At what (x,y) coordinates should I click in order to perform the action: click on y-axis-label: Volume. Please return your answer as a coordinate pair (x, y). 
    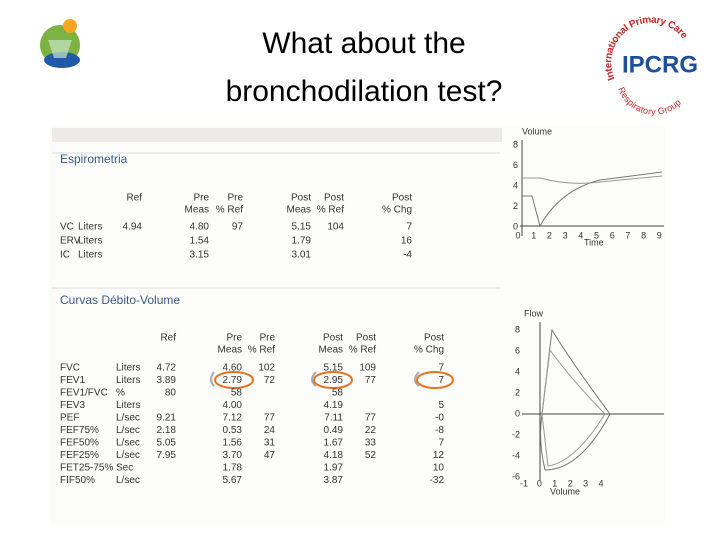
    Looking at the image, I should click on (537, 131).